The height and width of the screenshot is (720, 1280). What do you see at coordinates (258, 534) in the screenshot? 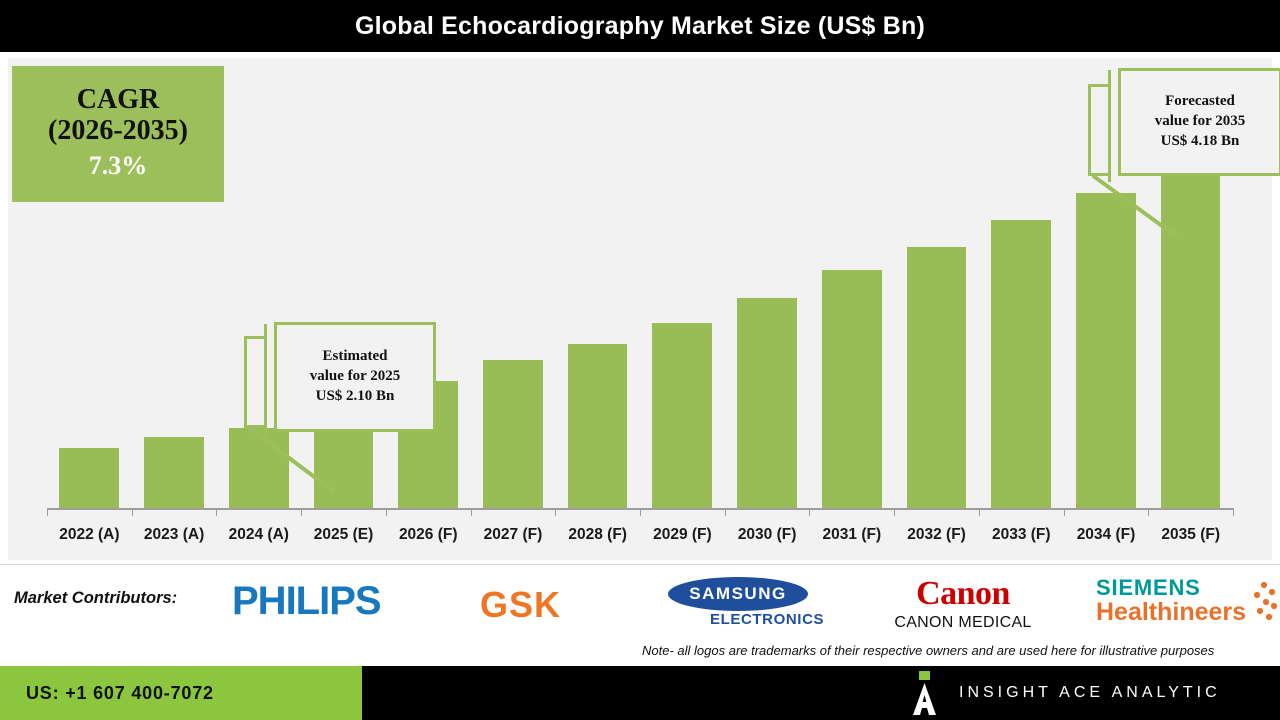
I see `x-label-2024A: 2024 (A)` at bounding box center [258, 534].